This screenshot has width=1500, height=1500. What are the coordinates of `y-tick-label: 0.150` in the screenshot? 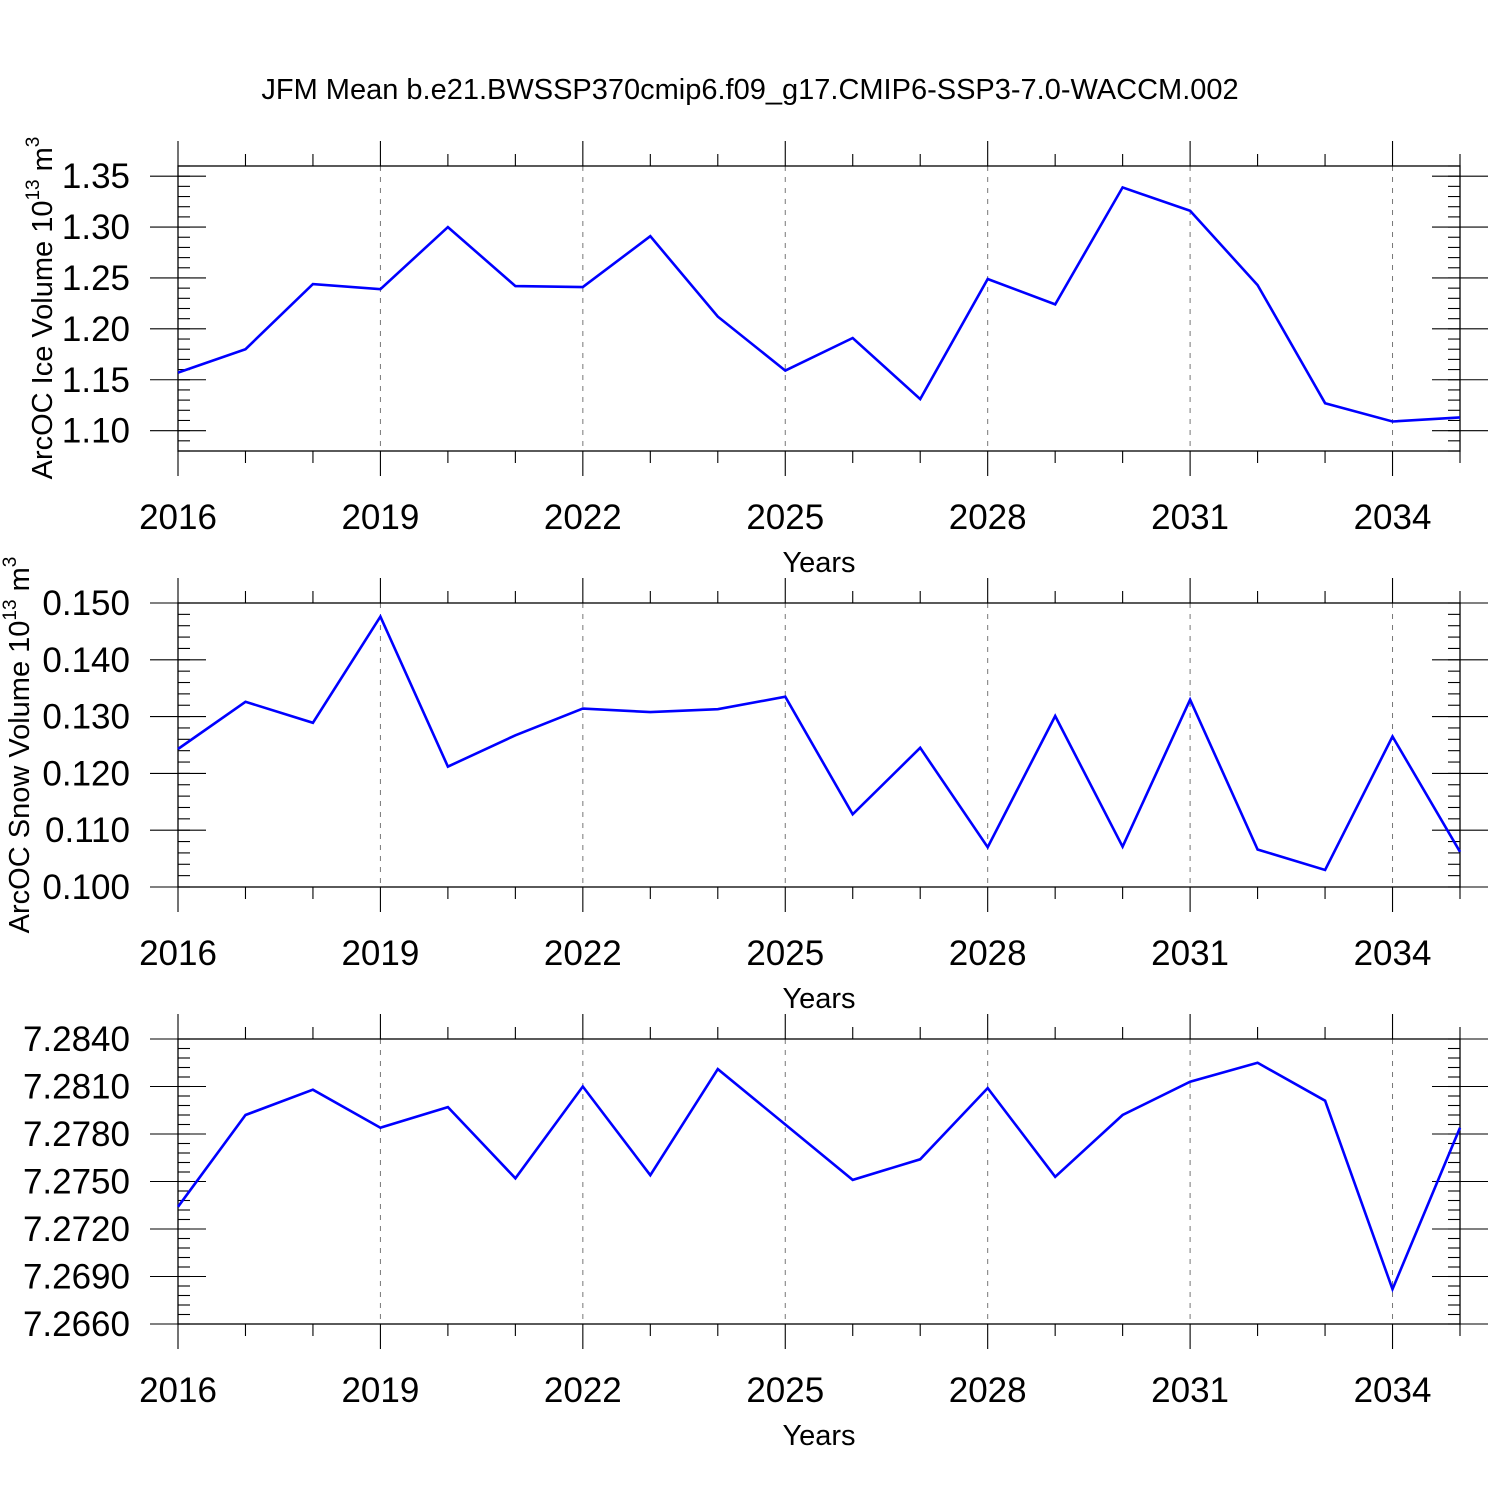 It's located at (86, 603).